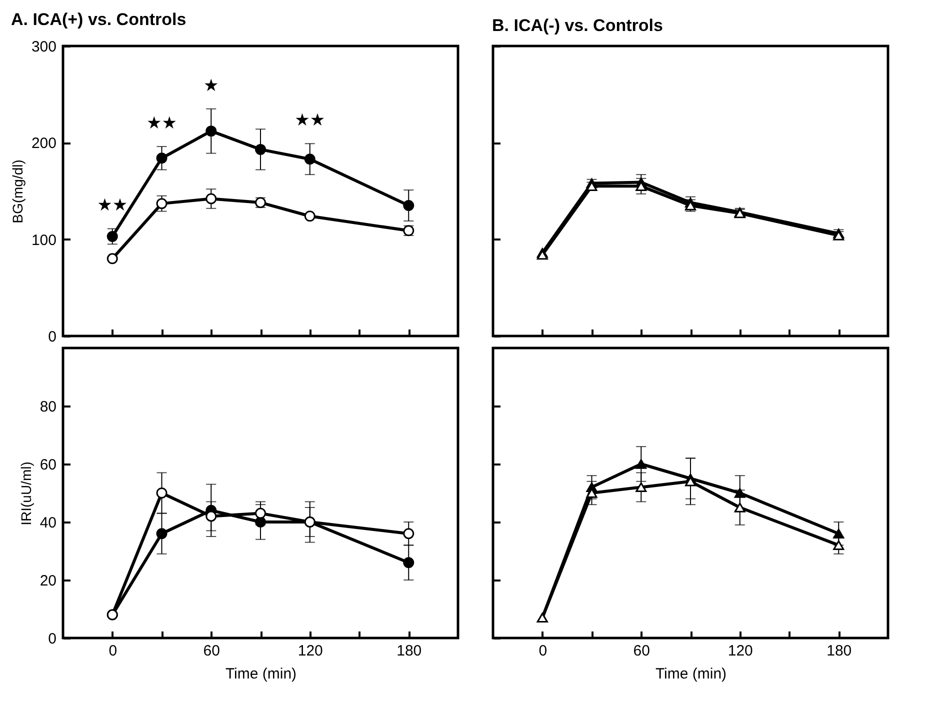 This screenshot has width=944, height=720. I want to click on y-tick-label: 80, so click(48, 407).